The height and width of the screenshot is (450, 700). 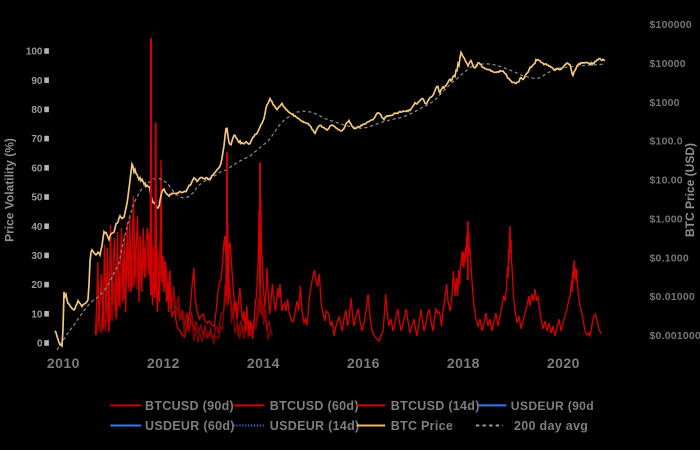 What do you see at coordinates (669, 258) in the screenshot?
I see `svg-text: $0.1000` at bounding box center [669, 258].